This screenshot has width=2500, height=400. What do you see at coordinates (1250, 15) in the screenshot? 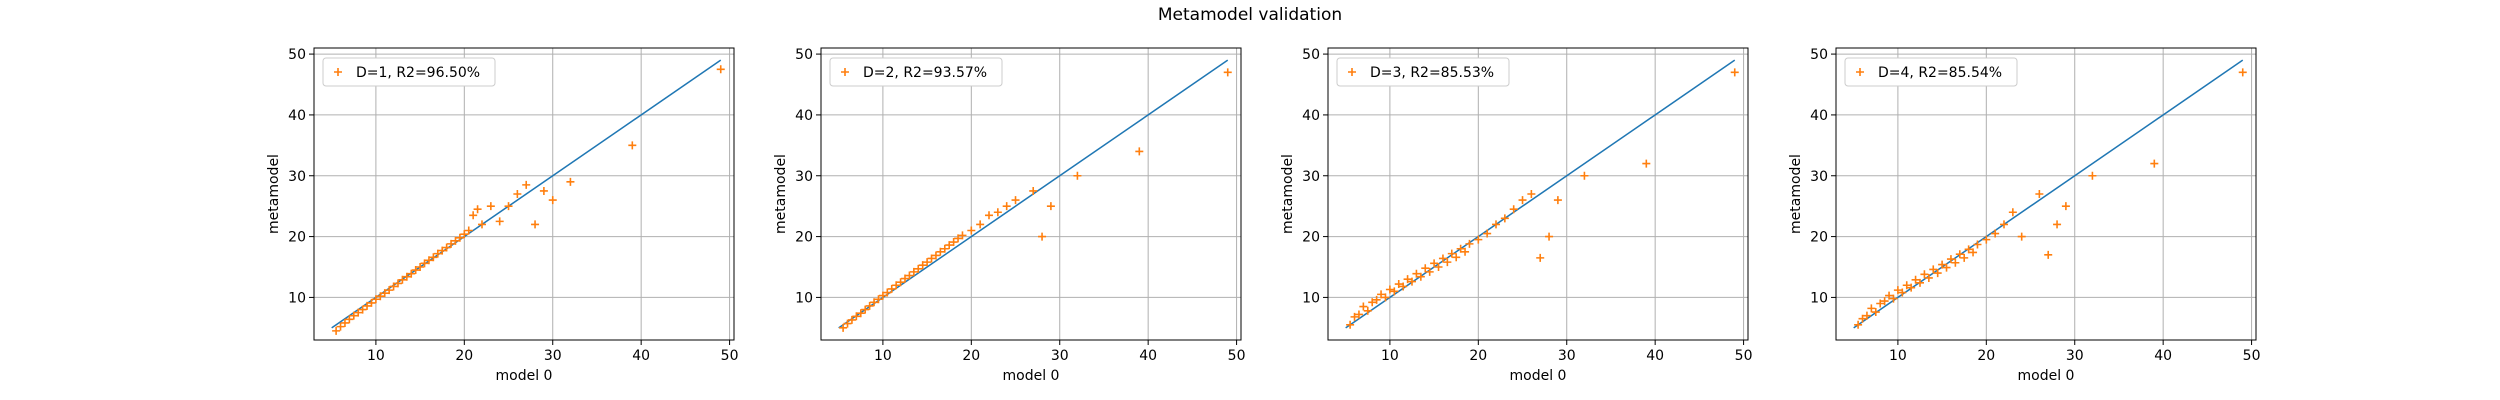
I see `figure-title: Metamodel validation` at bounding box center [1250, 15].